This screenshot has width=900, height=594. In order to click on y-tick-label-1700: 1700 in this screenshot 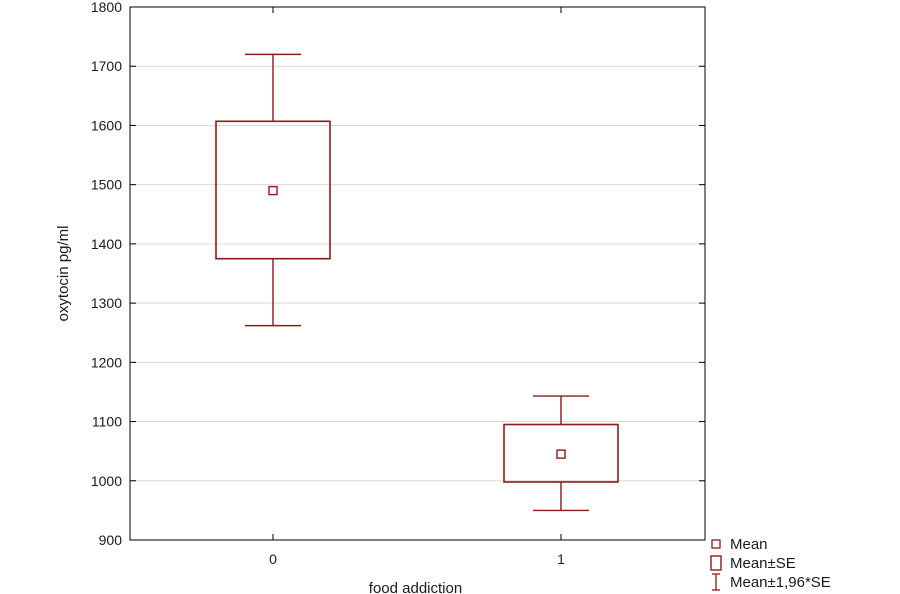, I will do `click(106, 66)`.